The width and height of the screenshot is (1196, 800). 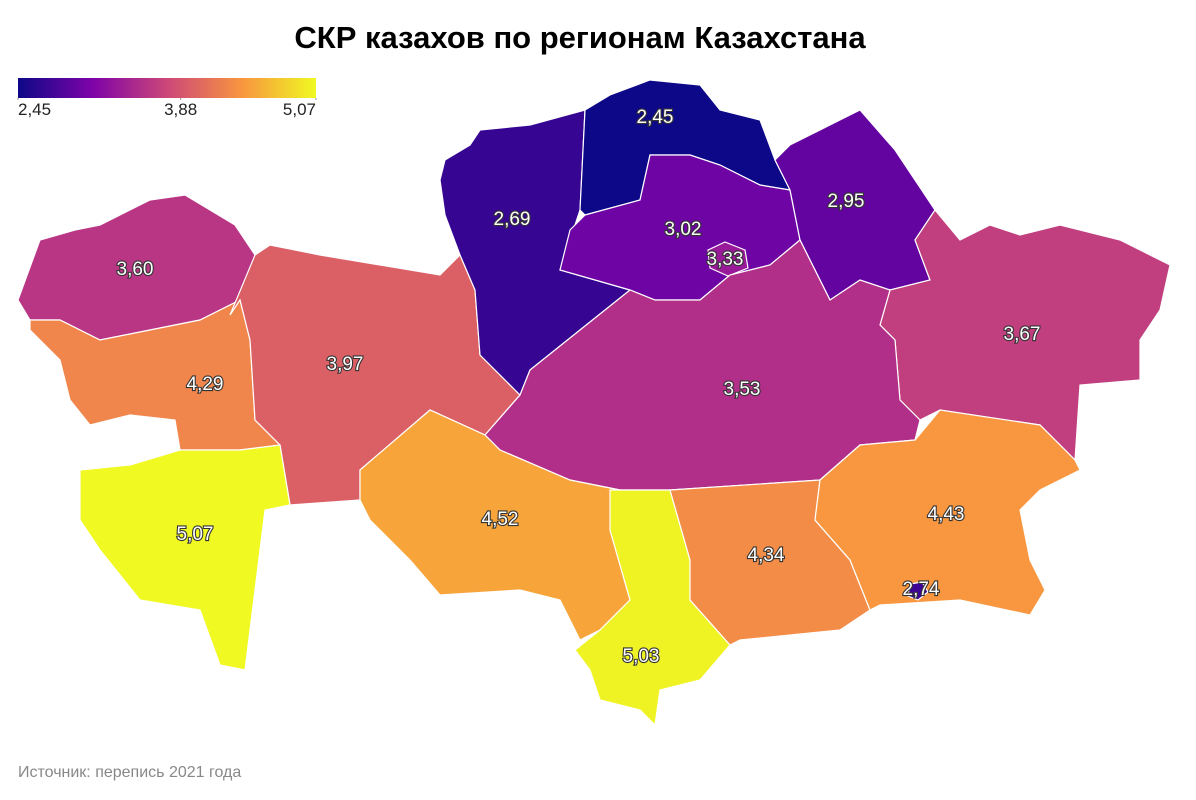 What do you see at coordinates (846, 201) in the screenshot?
I see `region-label: 2,95` at bounding box center [846, 201].